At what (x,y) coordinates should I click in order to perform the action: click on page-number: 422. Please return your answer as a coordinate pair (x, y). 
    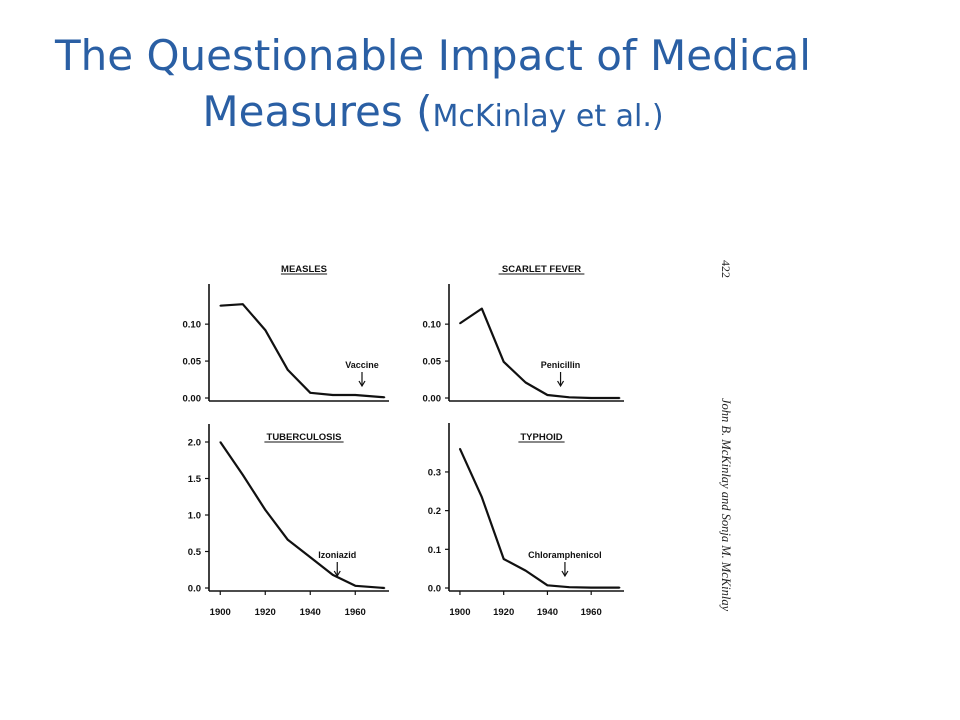
    Looking at the image, I should click on (726, 269).